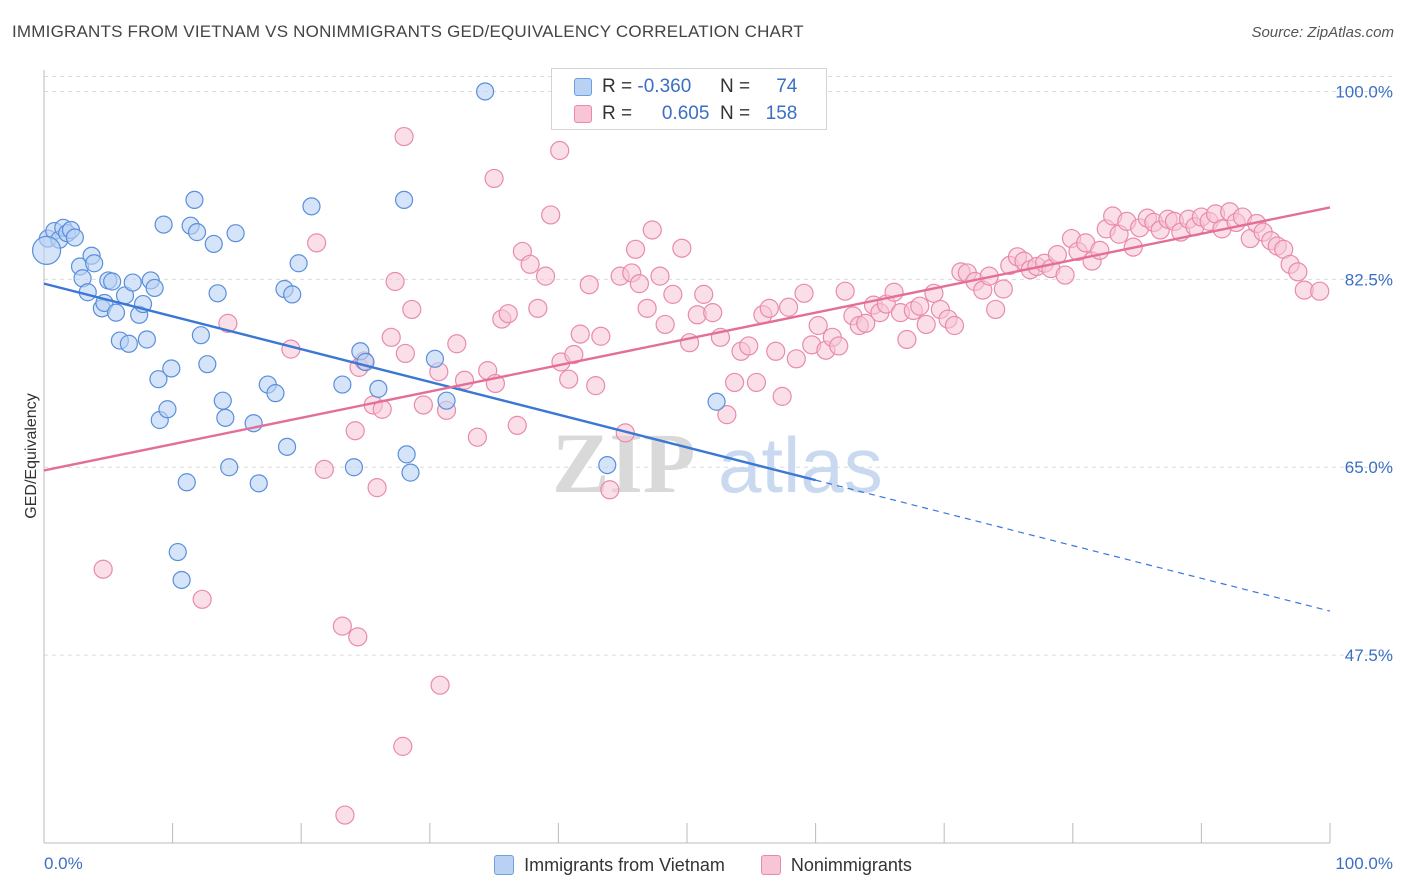 This screenshot has width=1406, height=892. What do you see at coordinates (1369, 467) in the screenshot?
I see `y-tick-label: 65.0%` at bounding box center [1369, 467].